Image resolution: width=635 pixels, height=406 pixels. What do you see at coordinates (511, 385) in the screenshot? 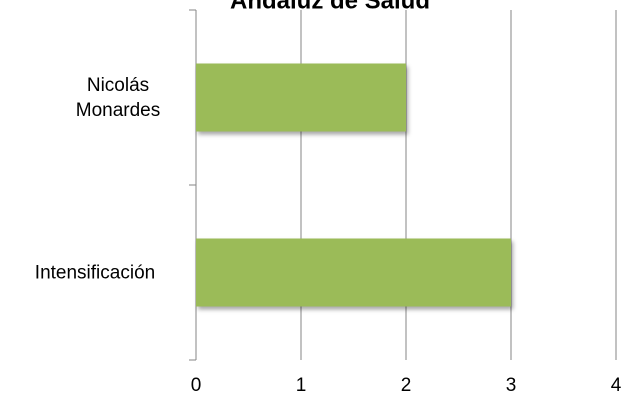
I see `x-tick-label: 3` at bounding box center [511, 385].